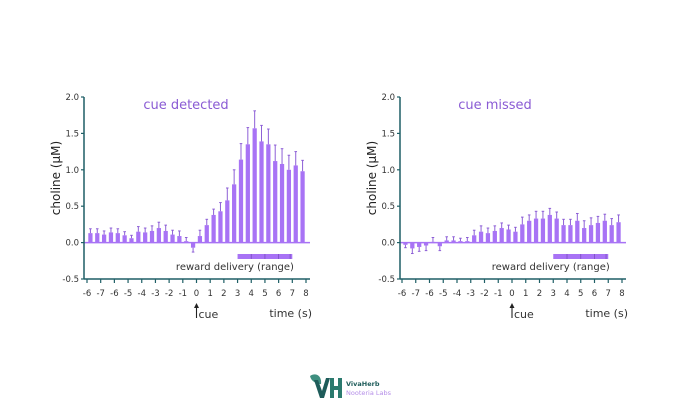  Describe the element at coordinates (237, 294) in the screenshot. I see `x-tick-label: 3` at that location.